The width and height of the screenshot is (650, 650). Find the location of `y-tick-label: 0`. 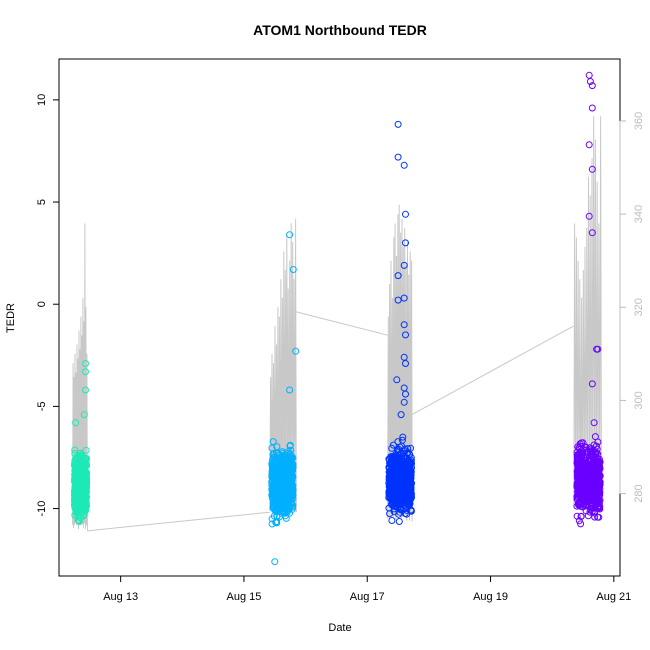

y-tick-label: 0 is located at coordinates (42, 304).